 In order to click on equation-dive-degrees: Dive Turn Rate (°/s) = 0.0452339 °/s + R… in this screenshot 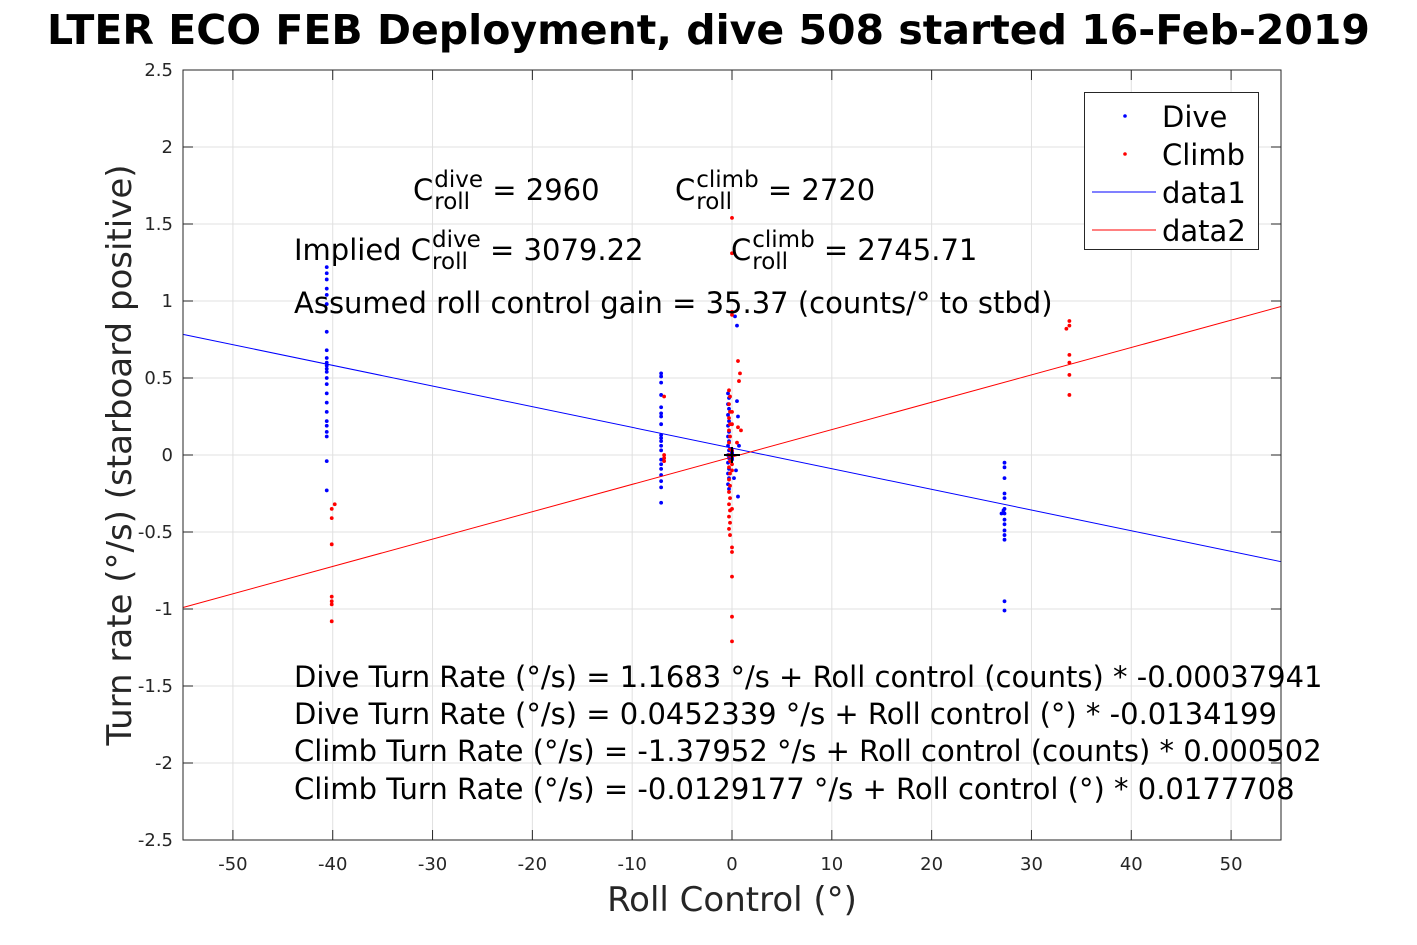, I will do `click(785, 714)`.